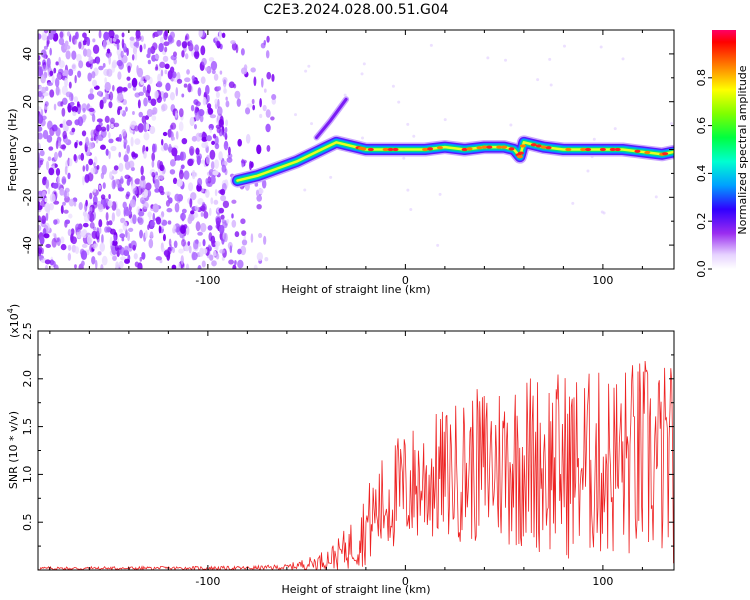  I want to click on y-tick-label: 2.0, so click(27, 379).